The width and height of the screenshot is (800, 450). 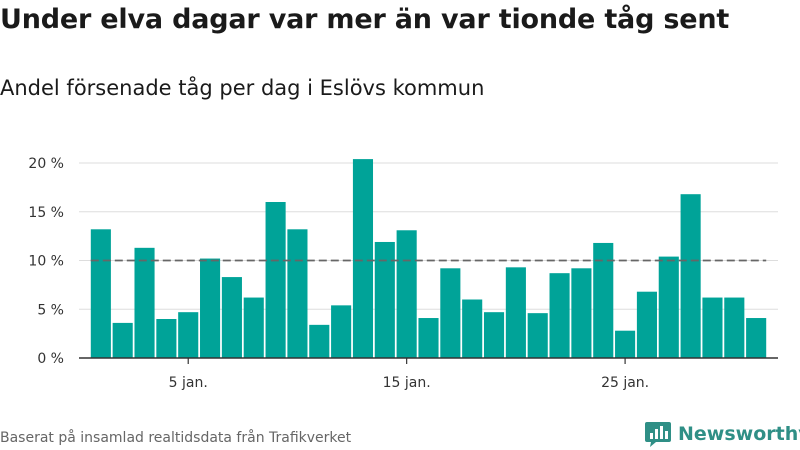 What do you see at coordinates (625, 383) in the screenshot?
I see `x-tick-label: 25 jan.` at bounding box center [625, 383].